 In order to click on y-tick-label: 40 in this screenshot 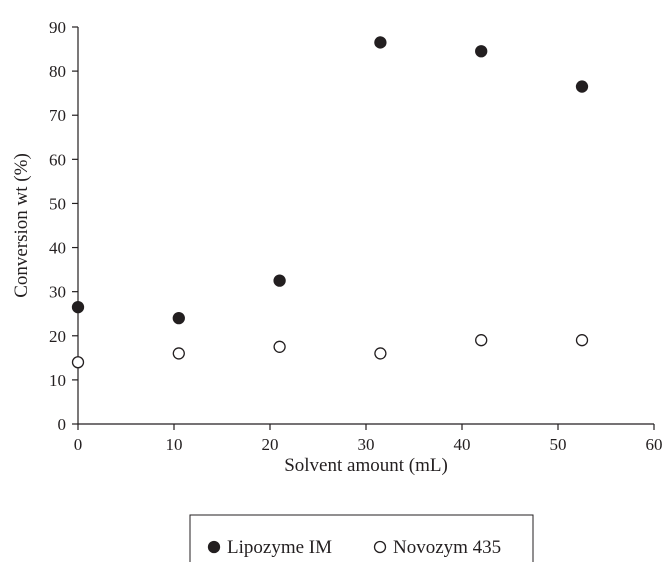, I will do `click(57, 248)`.